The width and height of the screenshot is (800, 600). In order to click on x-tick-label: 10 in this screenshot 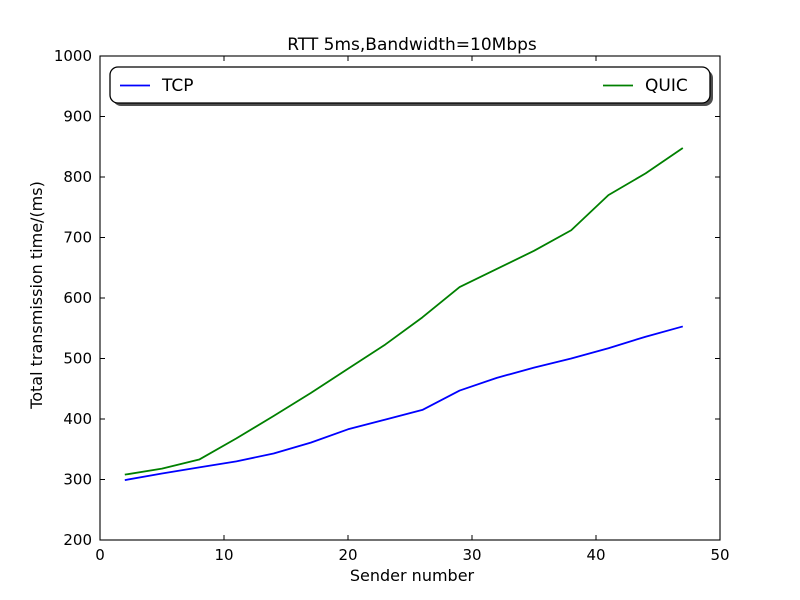, I will do `click(223, 555)`.